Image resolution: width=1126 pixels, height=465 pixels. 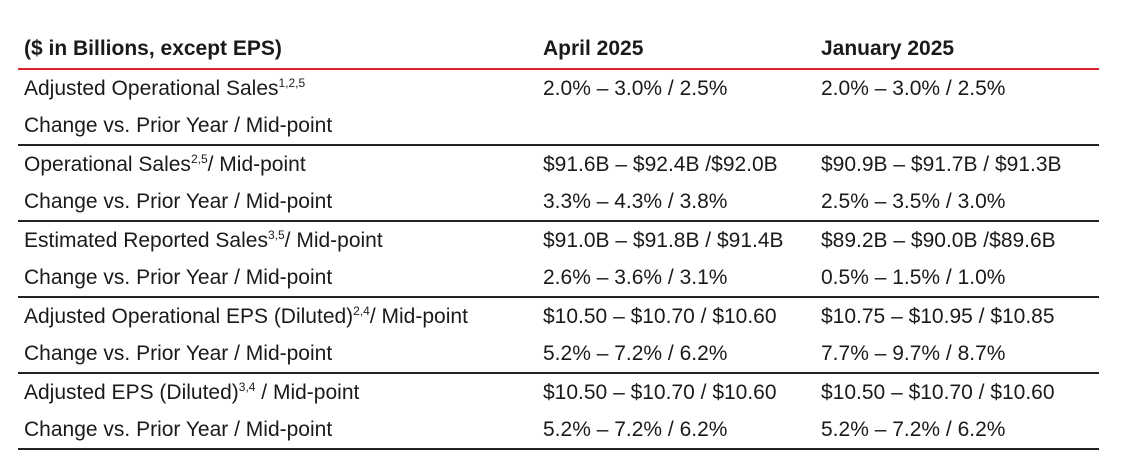 I want to click on january-change: 0.5% – 1.5% / 1.0%, so click(x=956, y=278).